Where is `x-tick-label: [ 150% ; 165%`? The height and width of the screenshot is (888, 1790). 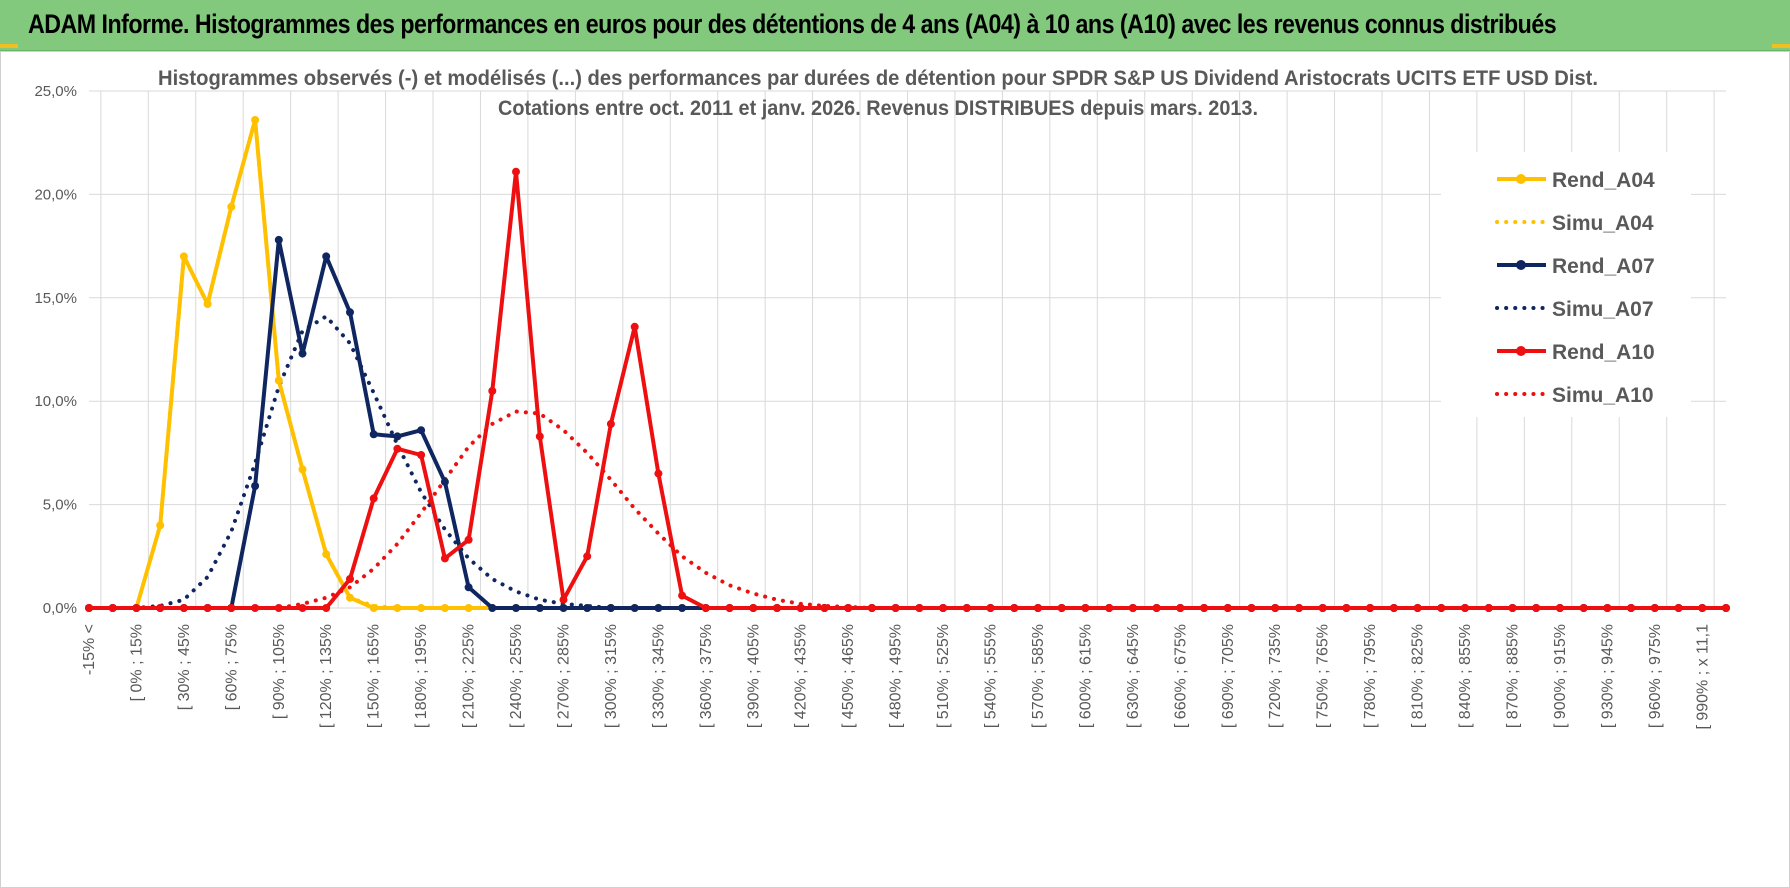
x-tick-label: [ 150% ; 165% is located at coordinates (374, 676).